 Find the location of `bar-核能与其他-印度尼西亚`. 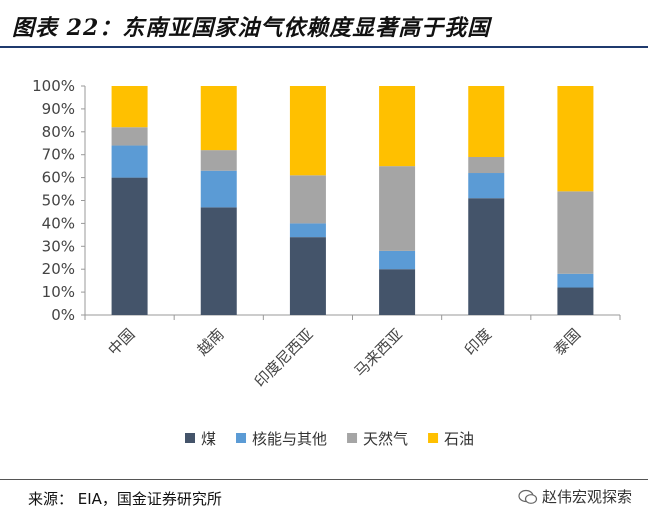

bar-核能与其他-印度尼西亚 is located at coordinates (307, 230).